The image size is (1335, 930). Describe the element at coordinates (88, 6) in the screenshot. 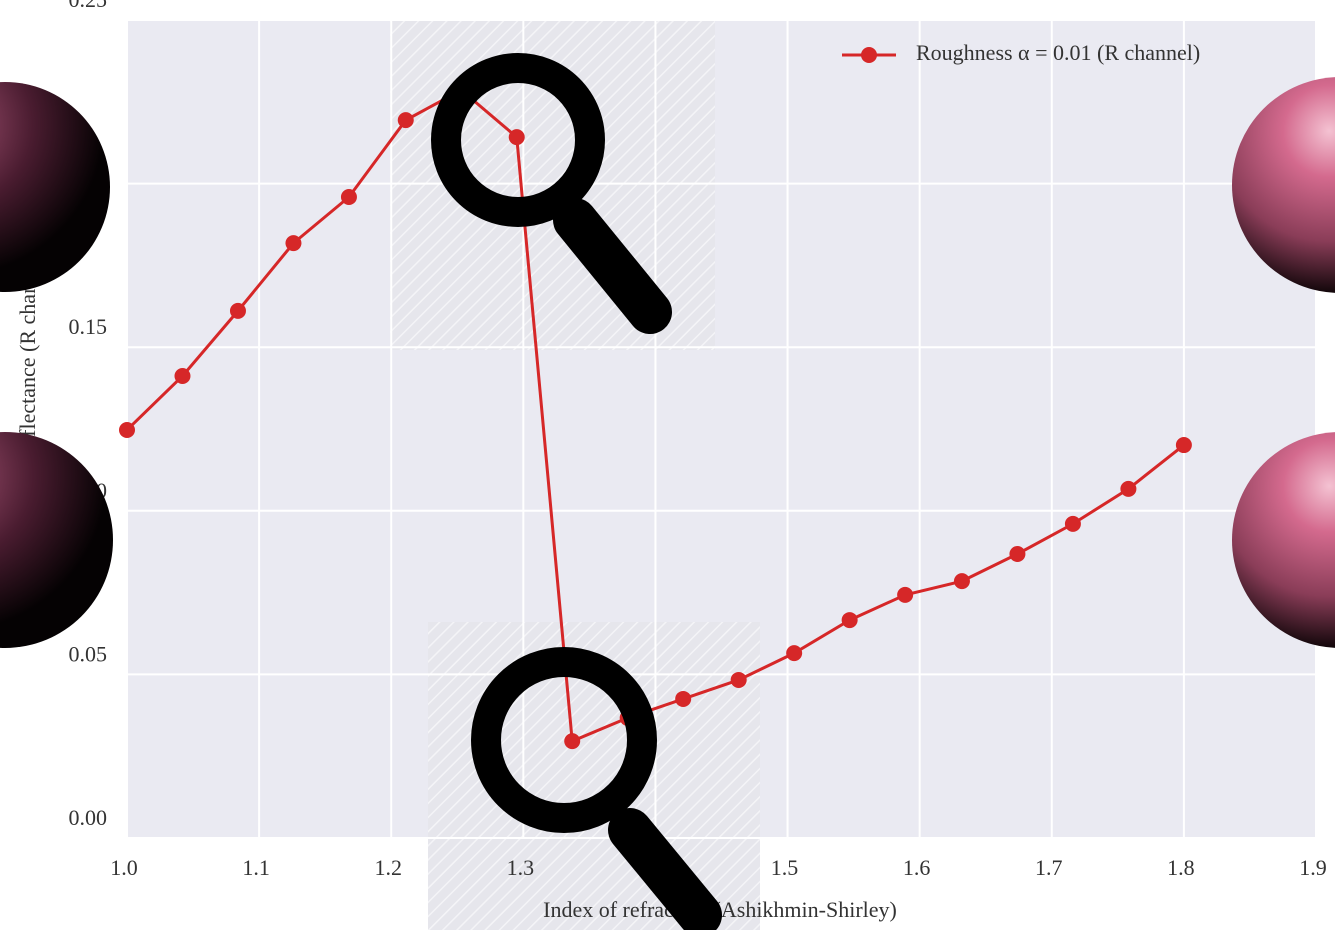

I see `y-tick-label: 0.25` at that location.